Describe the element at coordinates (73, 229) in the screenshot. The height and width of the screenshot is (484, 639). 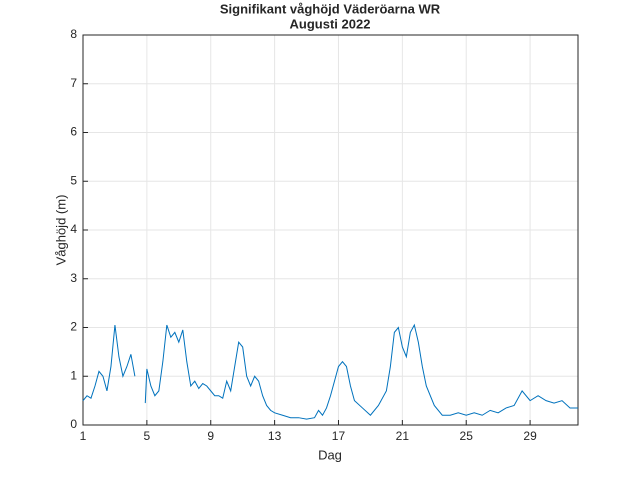
I see `y-tick-label: 4` at that location.